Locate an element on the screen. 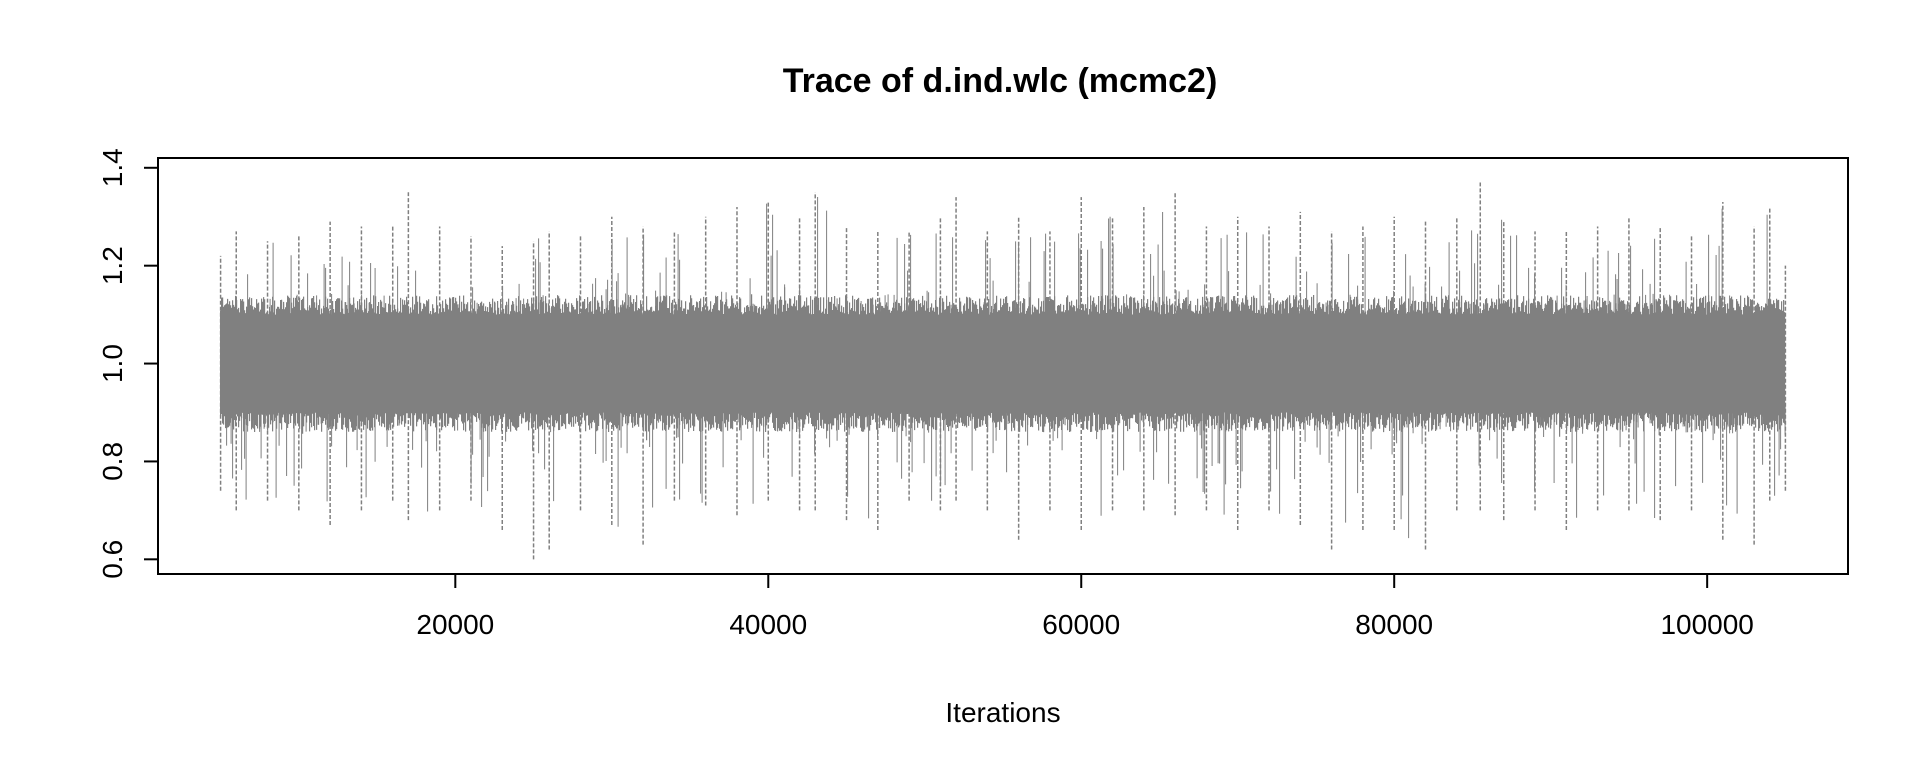 This screenshot has height=768, width=1920. x-tick-label: 40000 is located at coordinates (768, 624).